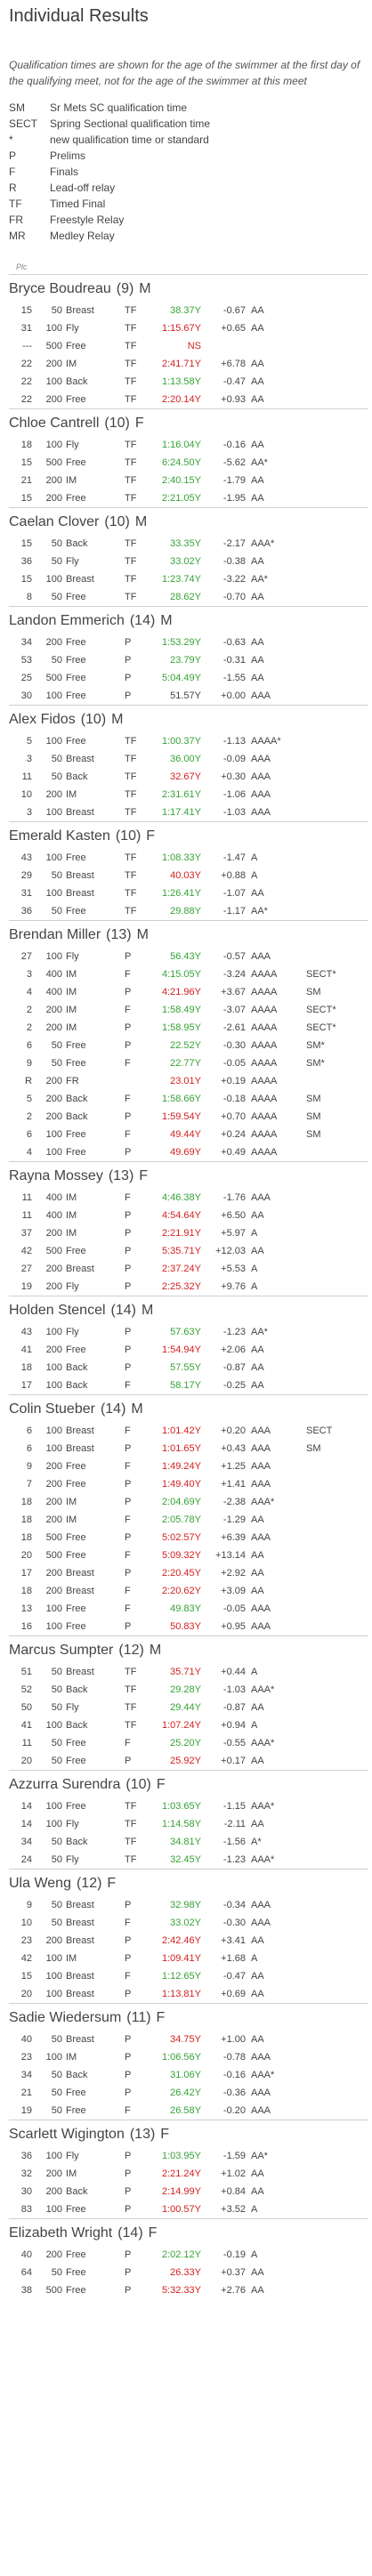 The image size is (372, 2576). I want to click on result-time: 4:46.38Y, so click(181, 1197).